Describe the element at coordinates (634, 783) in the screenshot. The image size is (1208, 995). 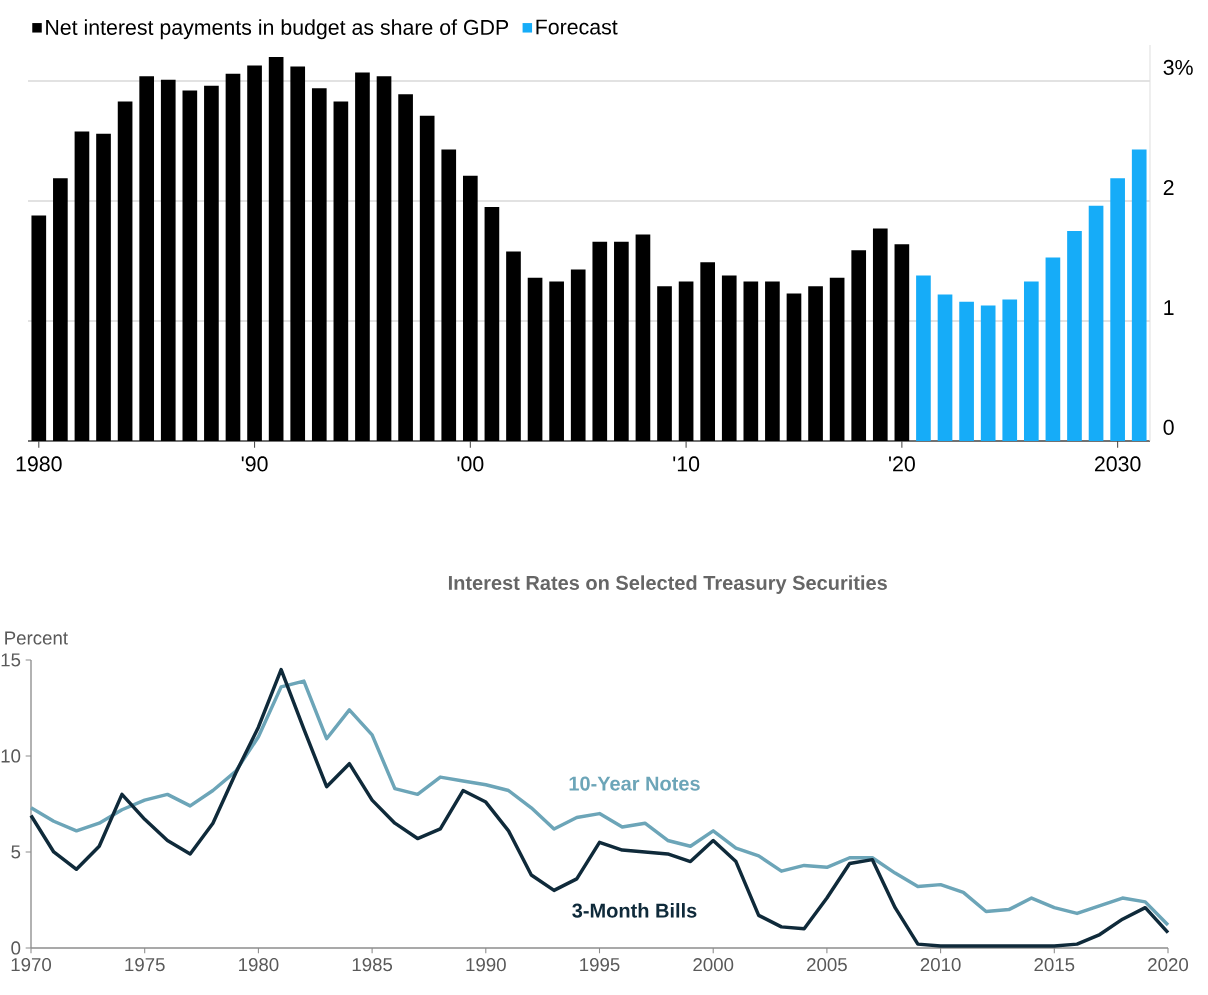
I see `series-label: 10-Year Notes` at that location.